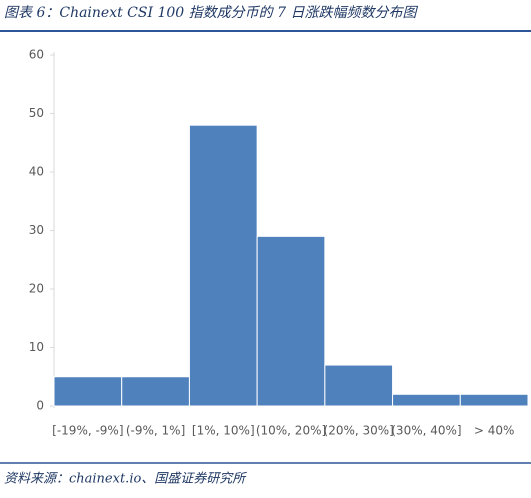 The width and height of the screenshot is (531, 498). I want to click on x-tick-label: (-9%, 1%], so click(155, 431).